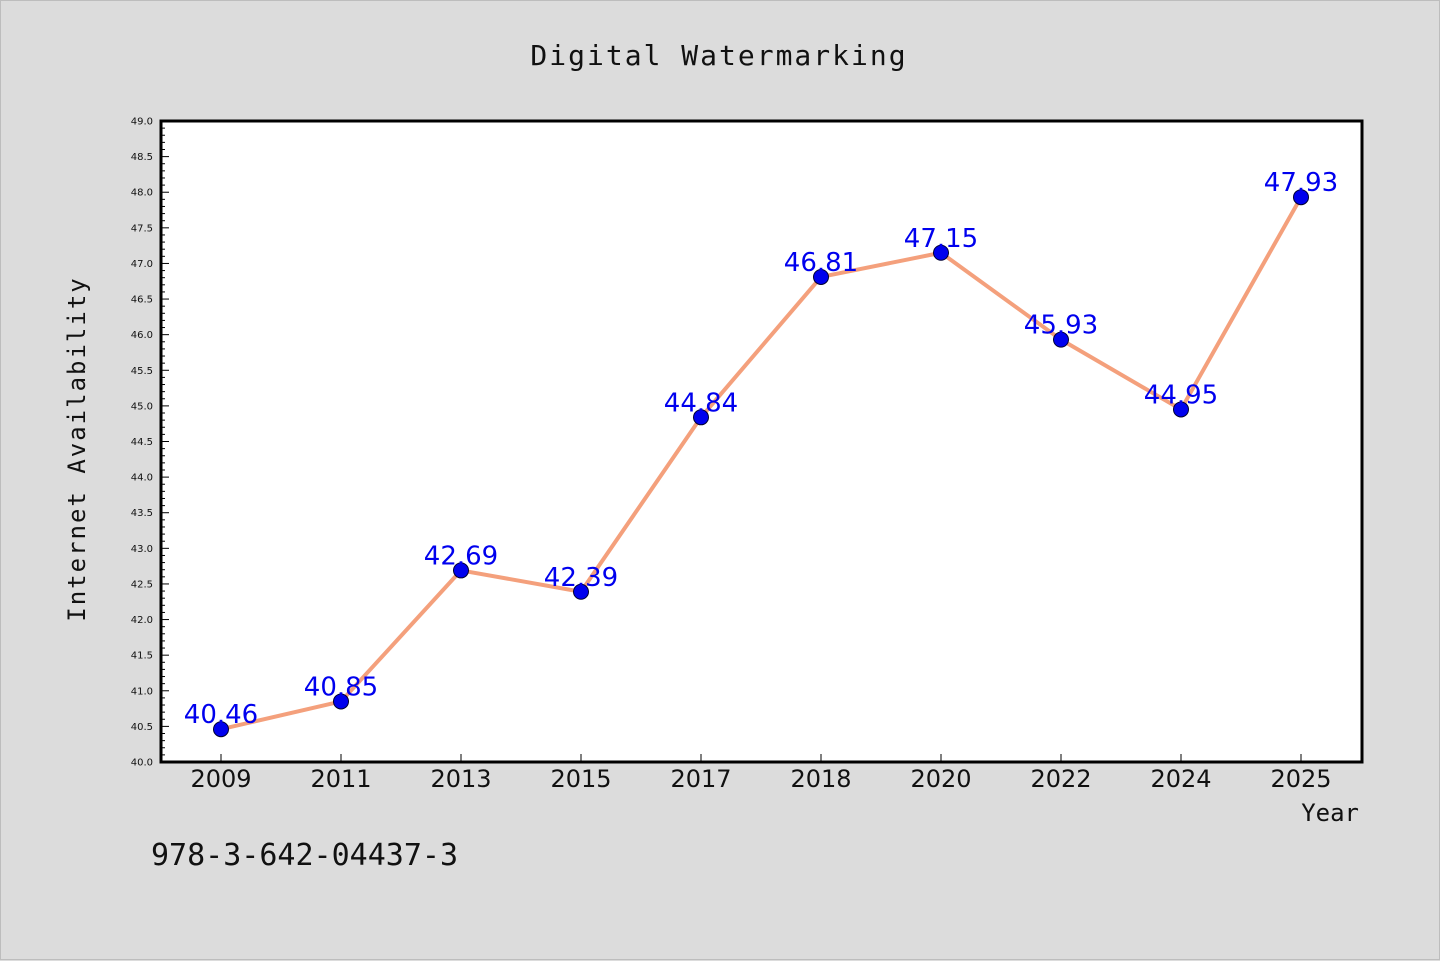 This screenshot has height=961, width=1440. Describe the element at coordinates (460, 779) in the screenshot. I see `x-tick-label: 2013` at that location.